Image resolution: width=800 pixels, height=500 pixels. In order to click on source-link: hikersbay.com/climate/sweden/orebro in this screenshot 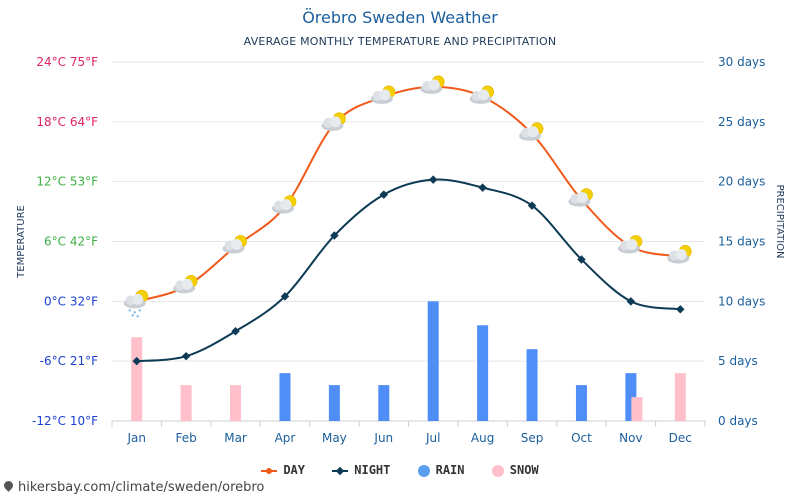, I will do `click(133, 487)`.